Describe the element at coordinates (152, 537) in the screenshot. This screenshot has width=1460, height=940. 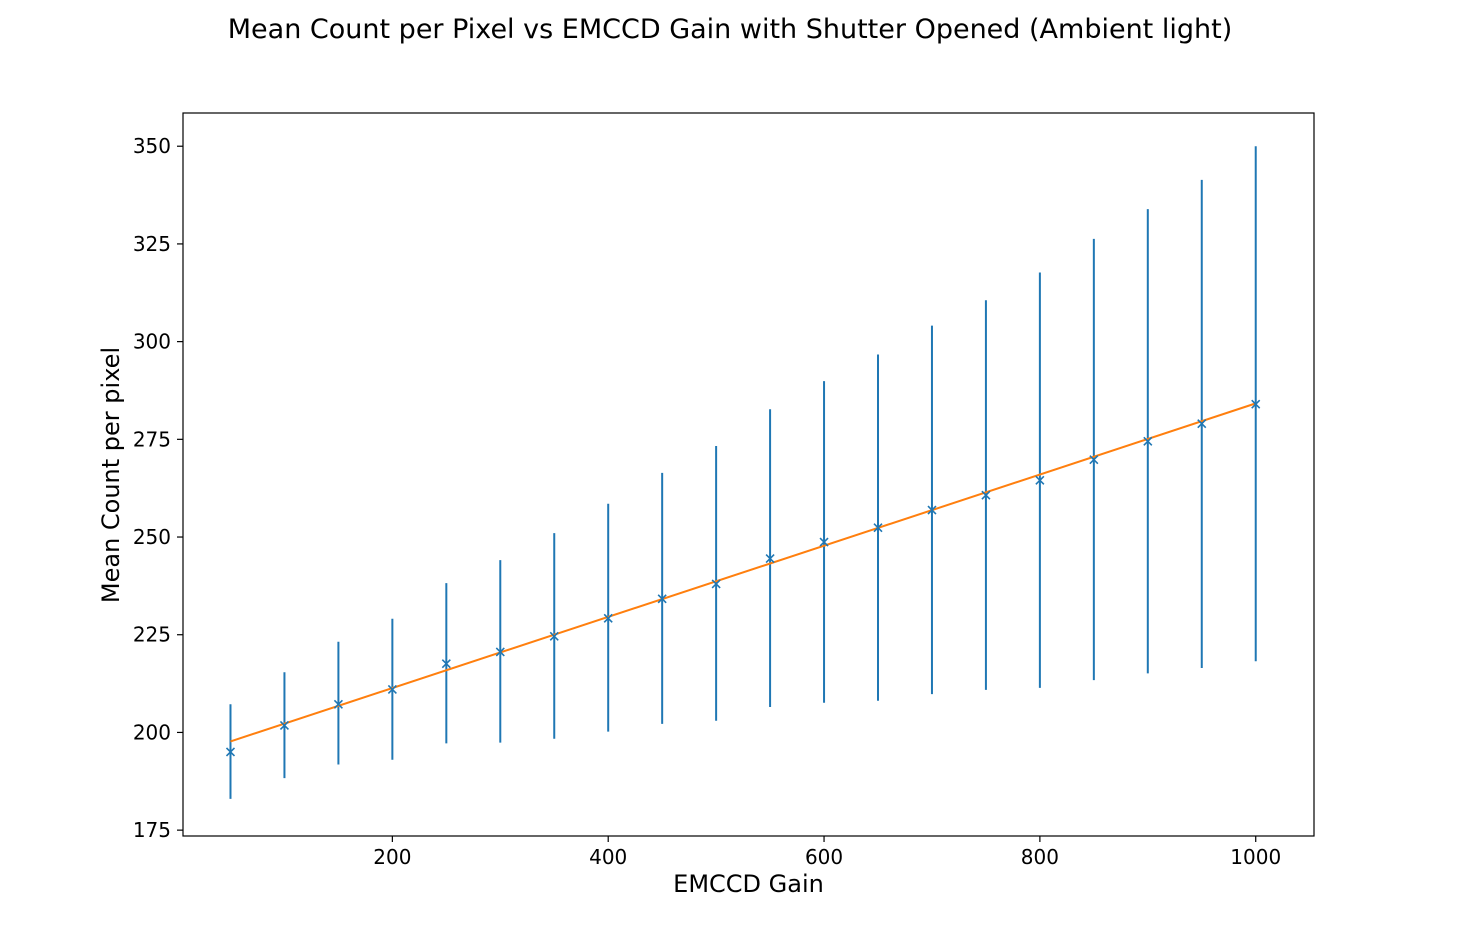
I see `y-tick-label: 250` at that location.